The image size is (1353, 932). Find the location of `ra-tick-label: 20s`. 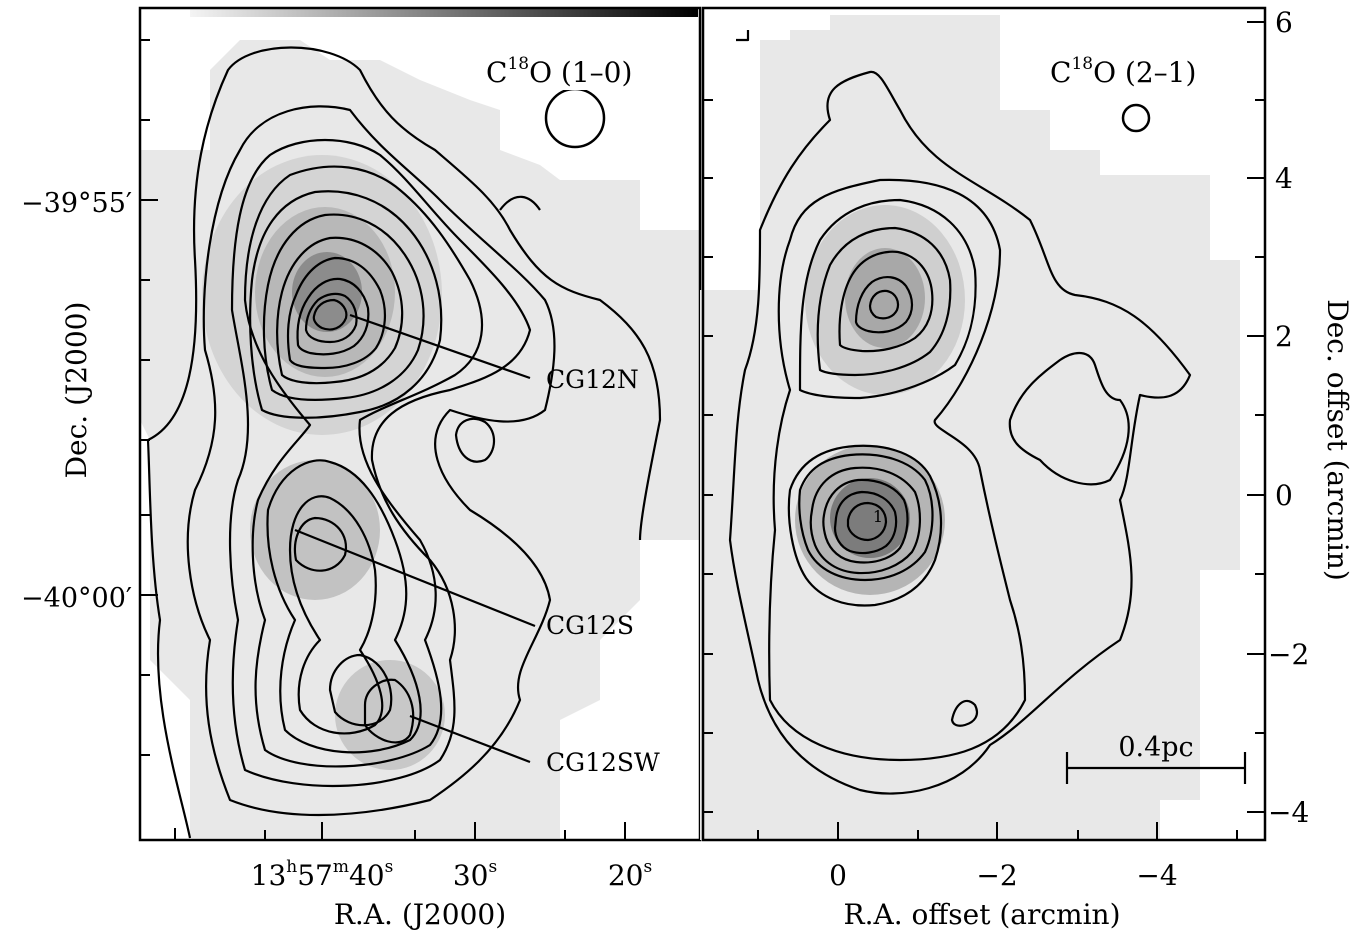

ra-tick-label: 20s is located at coordinates (630, 874).